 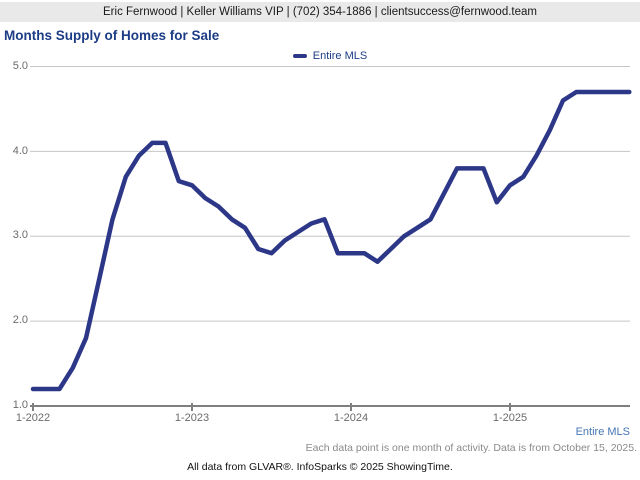 I want to click on y-axis-tick-label: 5.0, so click(x=20, y=66).